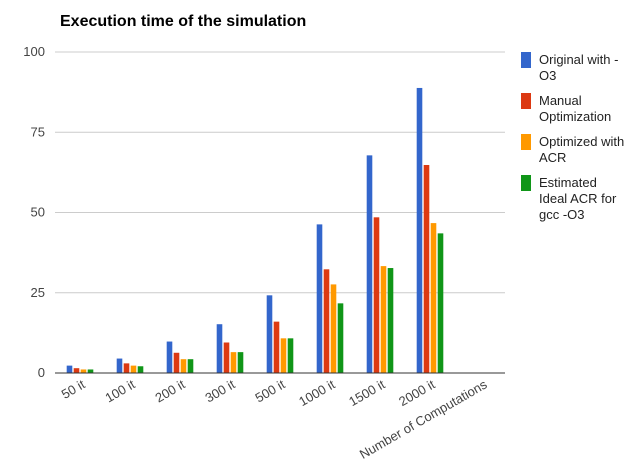 Image resolution: width=644 pixels, height=473 pixels. What do you see at coordinates (219, 390) in the screenshot?
I see `x-tick-label: 300 it` at bounding box center [219, 390].